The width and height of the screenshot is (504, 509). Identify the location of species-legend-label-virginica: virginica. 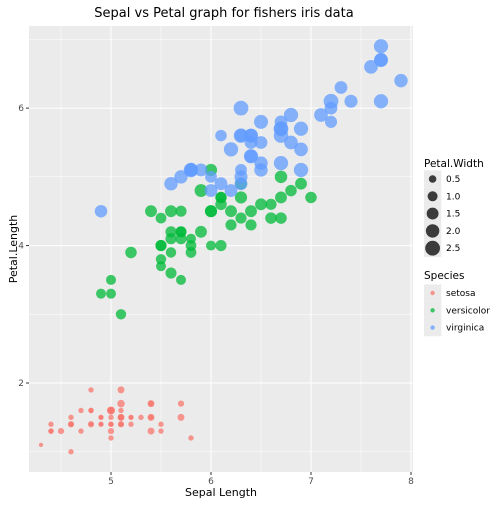
(465, 329).